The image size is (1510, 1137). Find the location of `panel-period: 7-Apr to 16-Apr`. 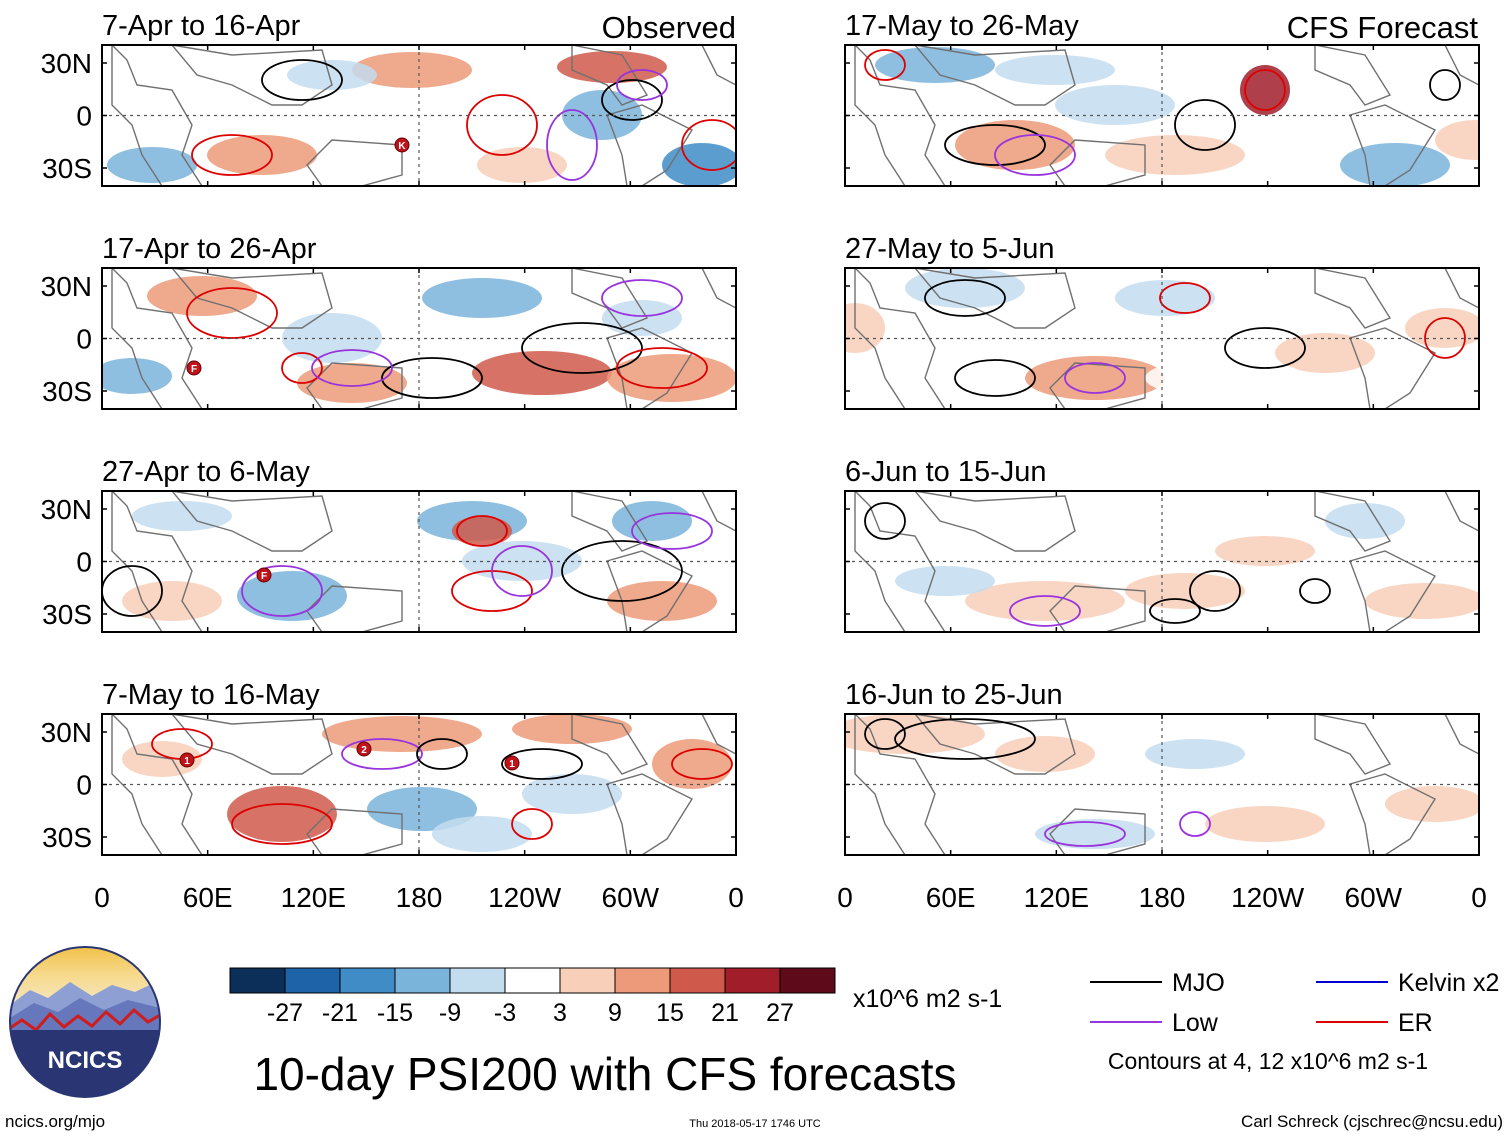

panel-period: 7-Apr to 16-Apr is located at coordinates (201, 26).